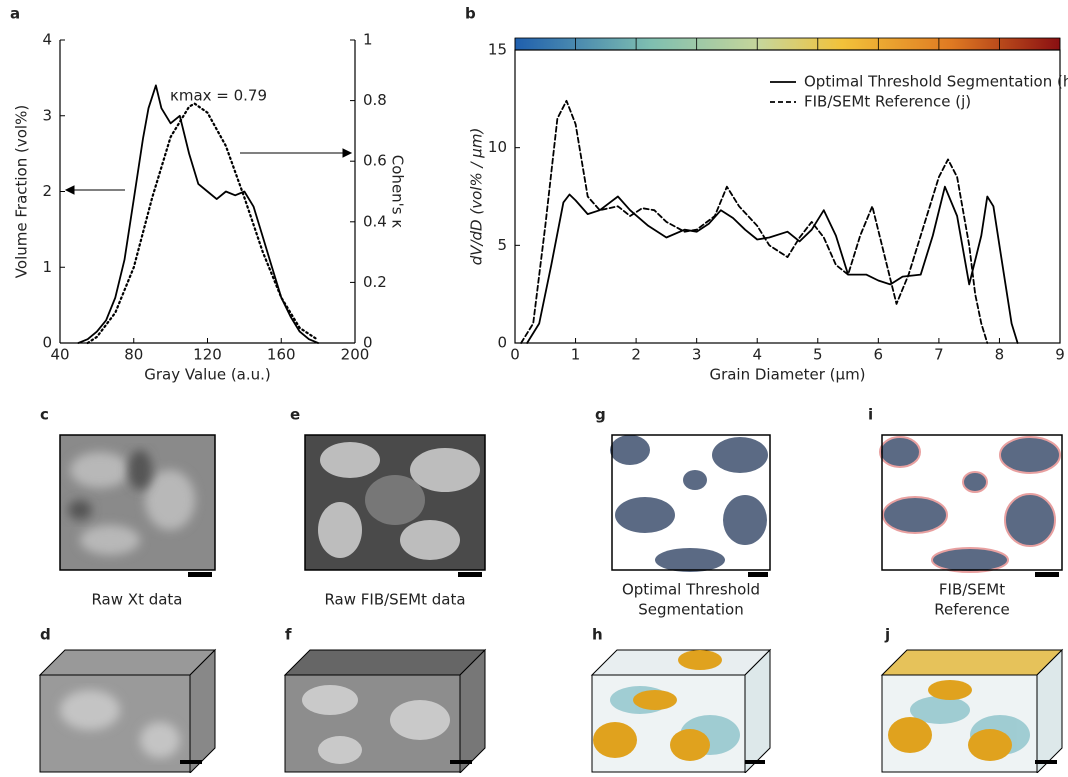 The image size is (1068, 777). I want to click on panel-letter: a, so click(15, 14).